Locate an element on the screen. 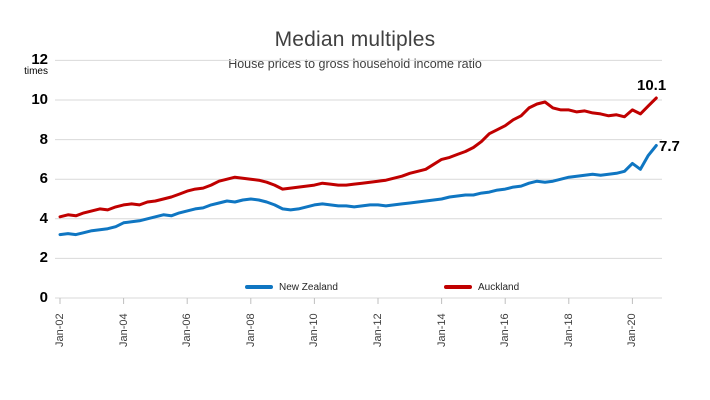  x-axis-label-jan-16: Jan-16 is located at coordinates (505, 330).